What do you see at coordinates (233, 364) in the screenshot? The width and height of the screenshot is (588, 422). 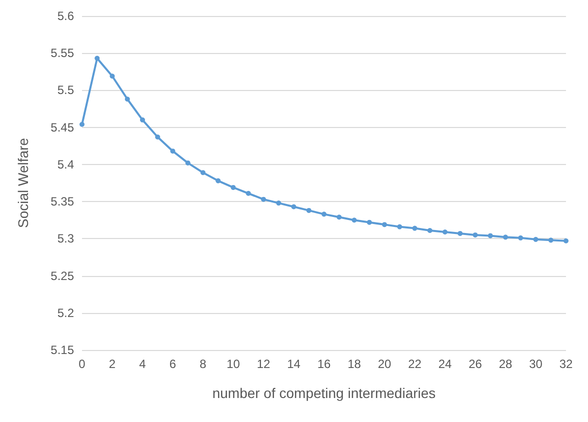 I see `x-tick-label: 10` at bounding box center [233, 364].